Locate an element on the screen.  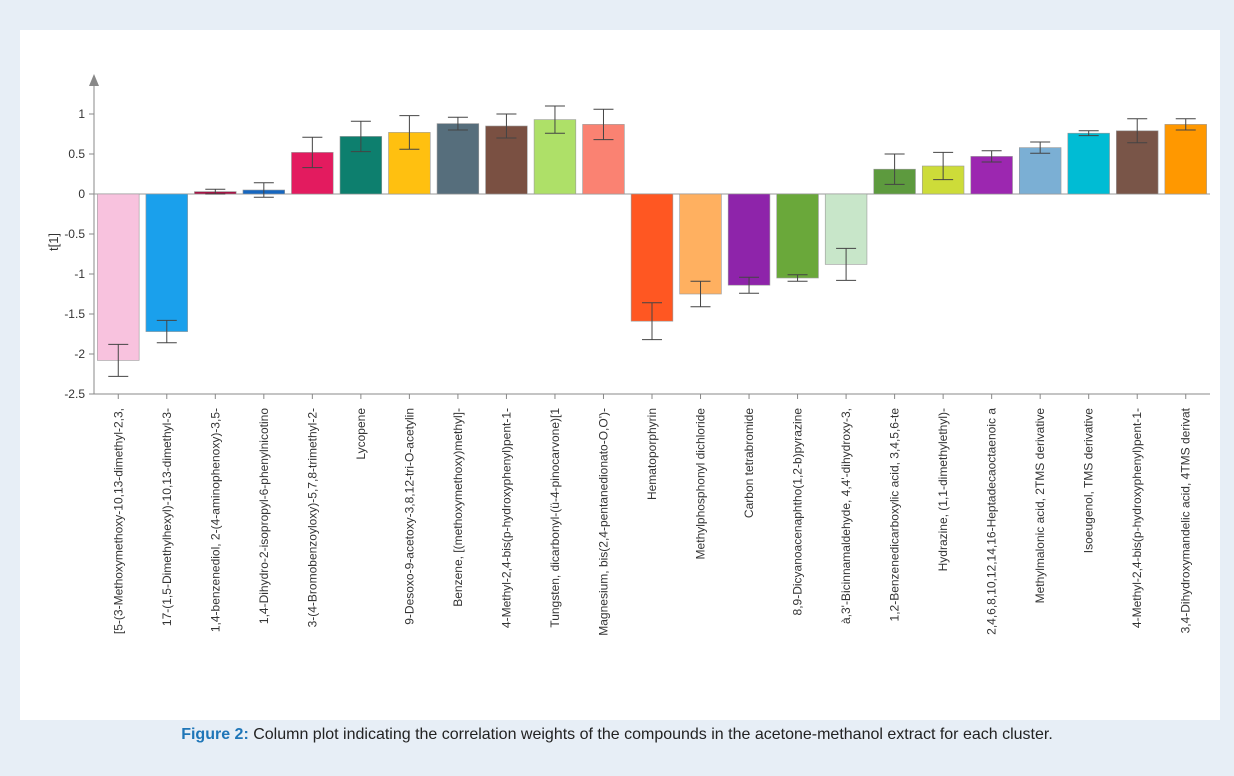
y-tick-label: -2.5 is located at coordinates (74, 394).